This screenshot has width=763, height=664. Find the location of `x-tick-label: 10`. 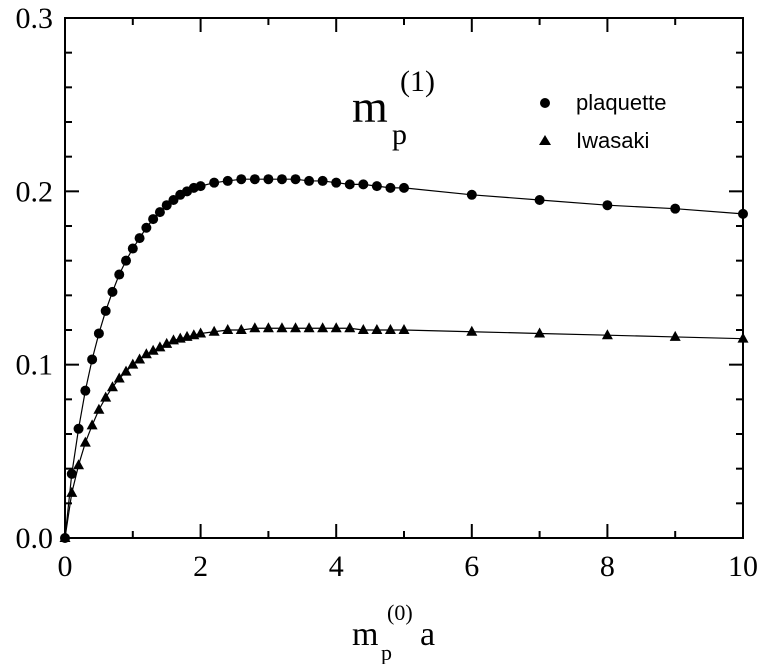

x-tick-label: 10 is located at coordinates (743, 566).